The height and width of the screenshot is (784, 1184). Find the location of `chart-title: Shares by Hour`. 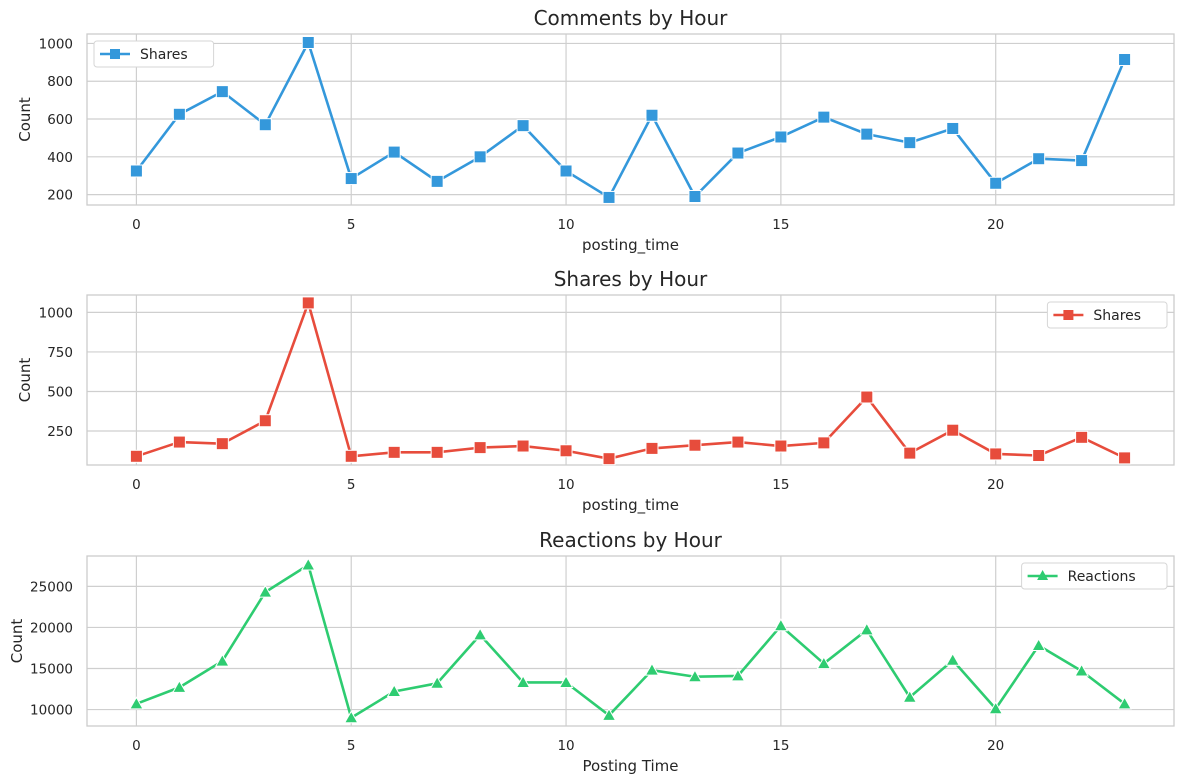

chart-title: Shares by Hour is located at coordinates (631, 279).